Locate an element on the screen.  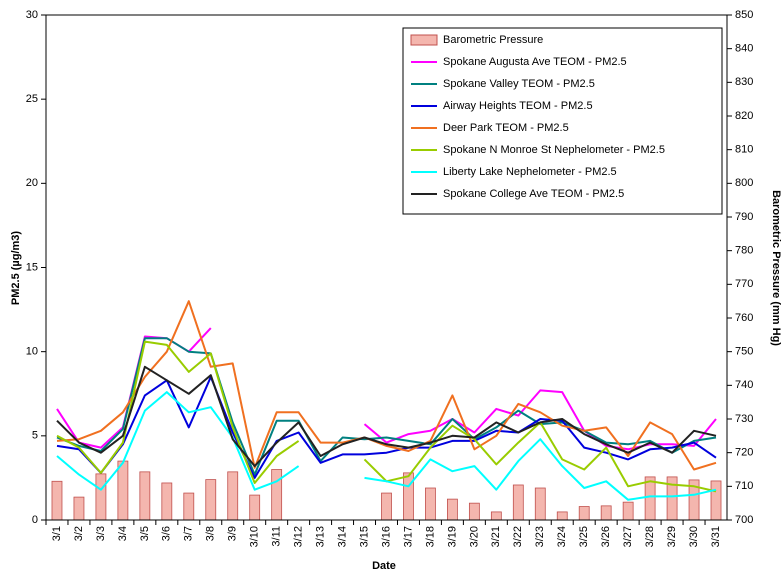
x-tick-label: 3/20 is located at coordinates (474, 536).